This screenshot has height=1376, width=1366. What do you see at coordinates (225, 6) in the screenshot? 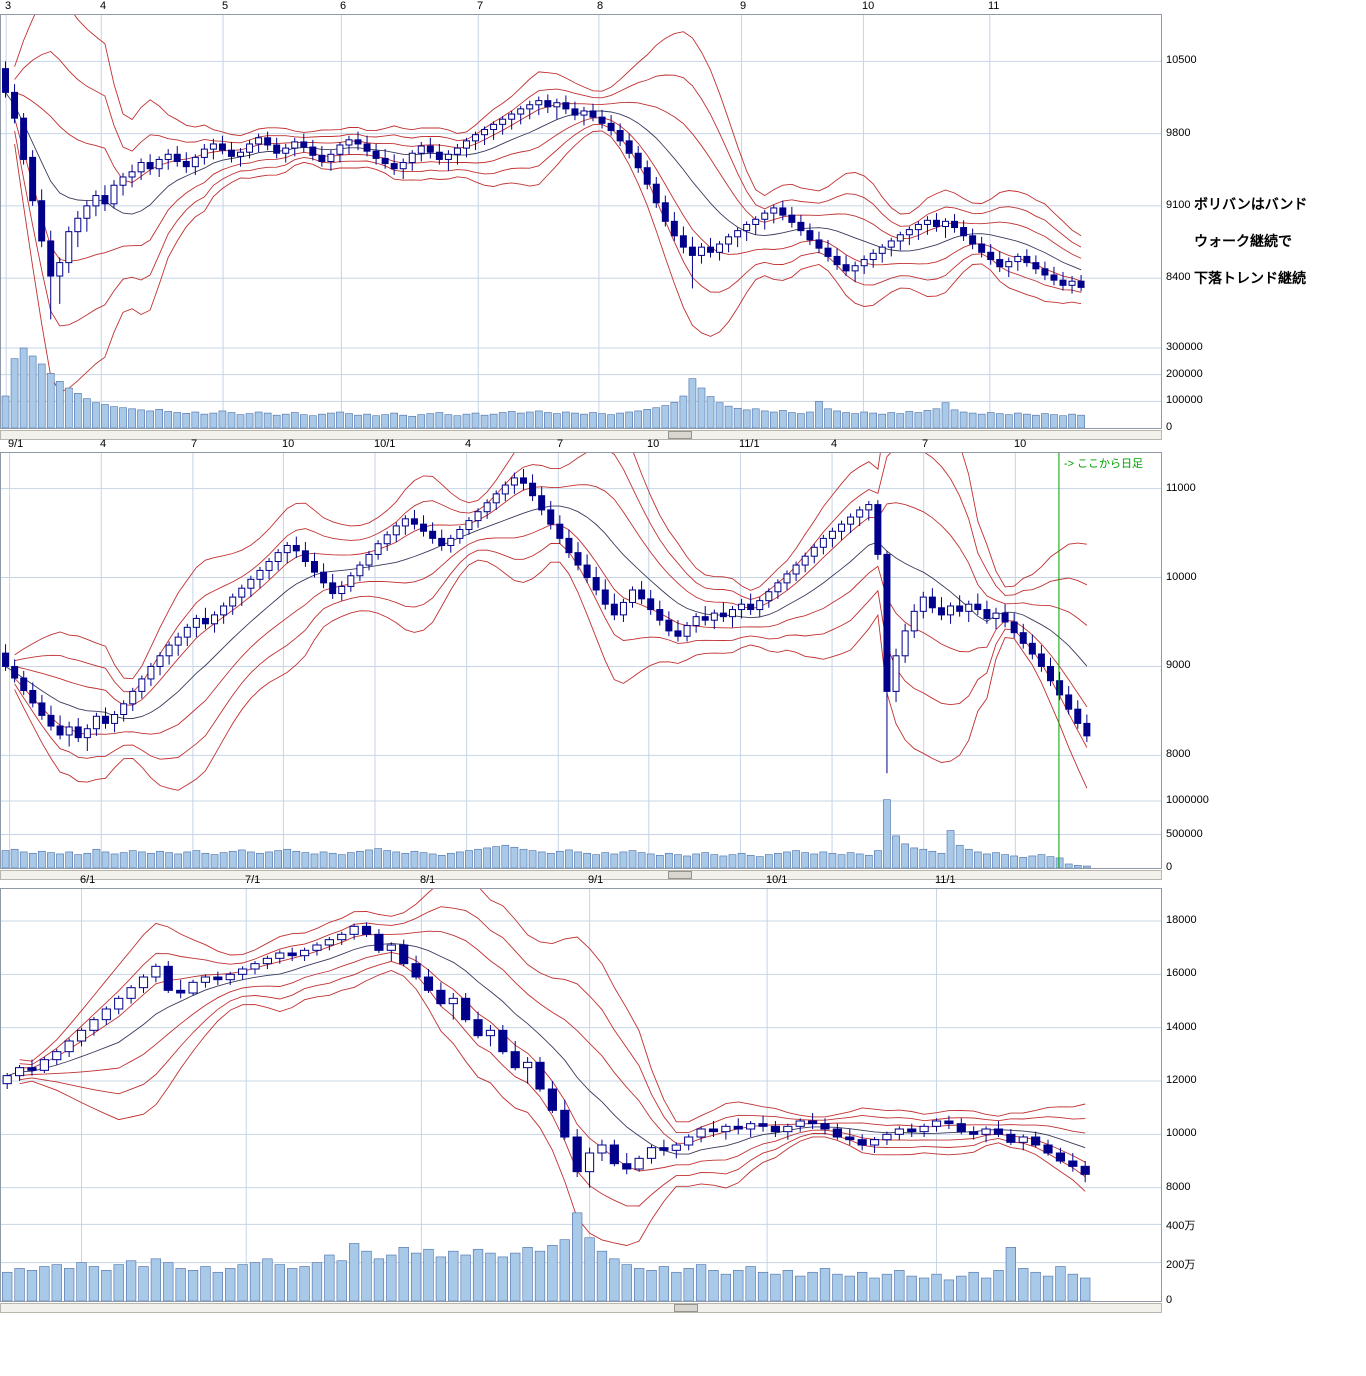
I see `x-axis-label: 5` at bounding box center [225, 6].